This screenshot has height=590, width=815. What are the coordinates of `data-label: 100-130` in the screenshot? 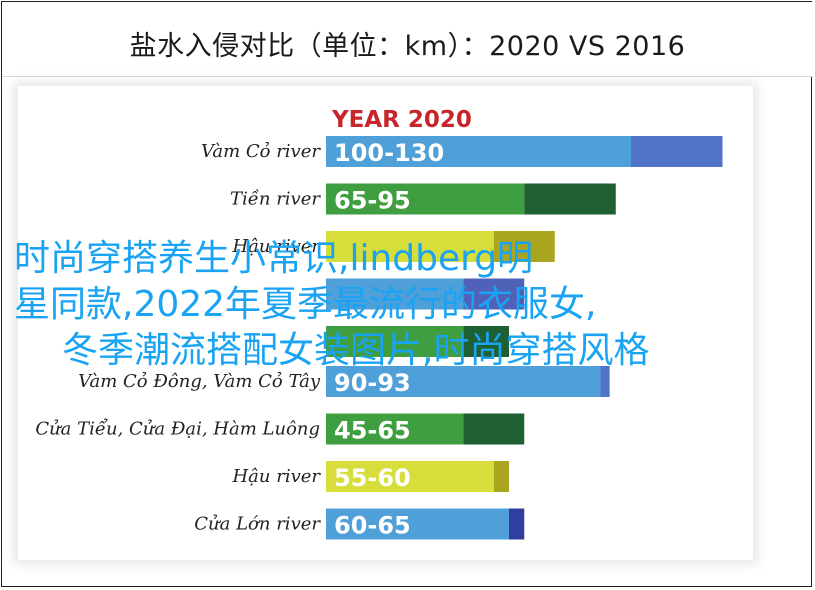 It's located at (389, 153).